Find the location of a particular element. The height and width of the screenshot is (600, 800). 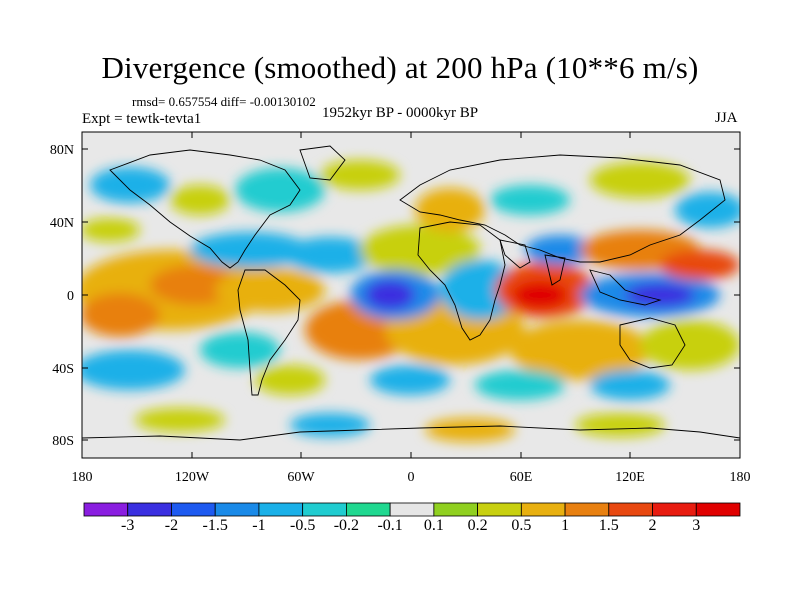

season-label: JJA is located at coordinates (726, 118).